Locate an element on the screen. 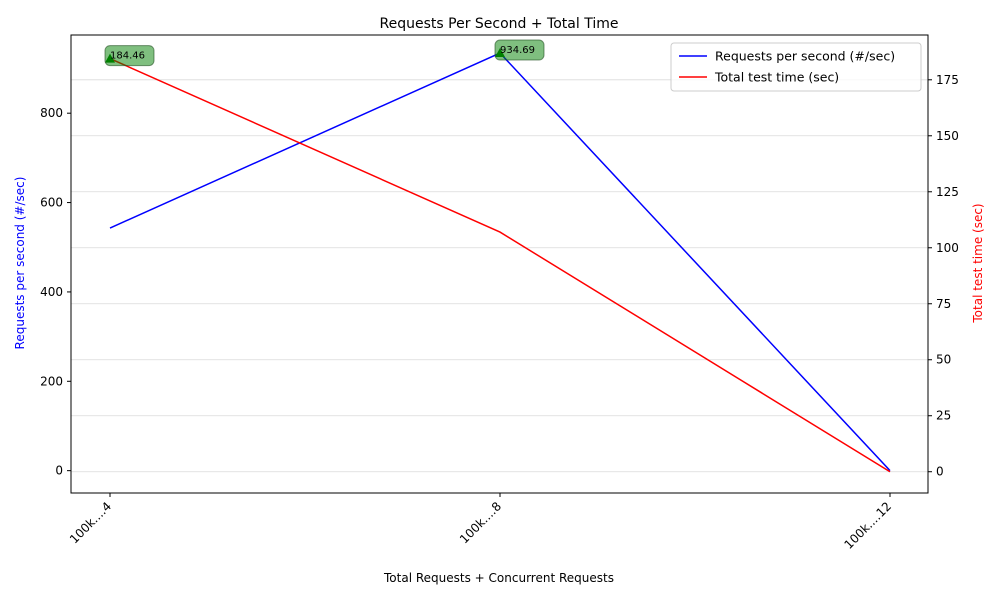  annotation-label: 184.46 is located at coordinates (127, 56).